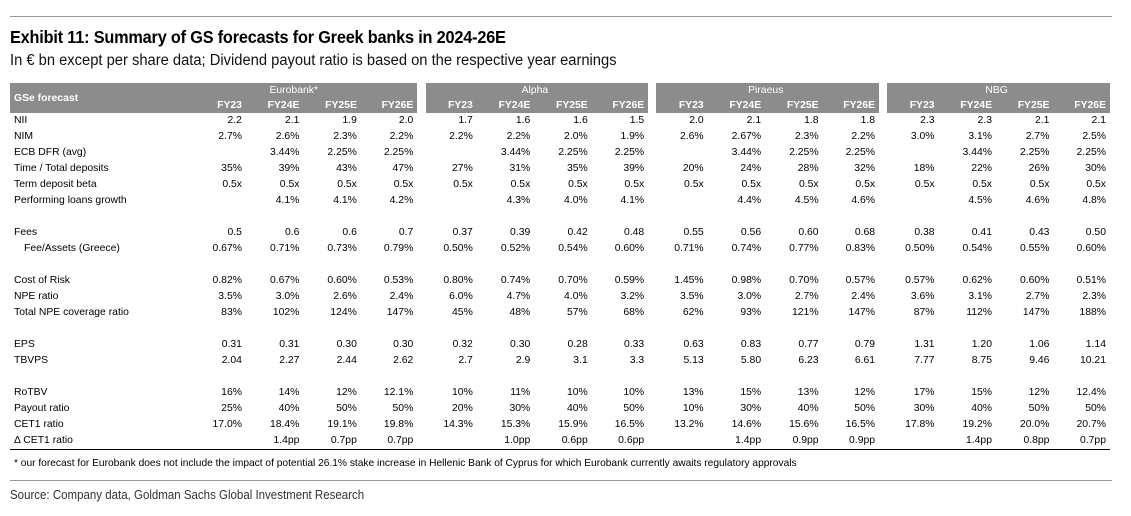 The image size is (1131, 516). Describe the element at coordinates (865, 344) in the screenshot. I see `value-cell: 0.79` at that location.